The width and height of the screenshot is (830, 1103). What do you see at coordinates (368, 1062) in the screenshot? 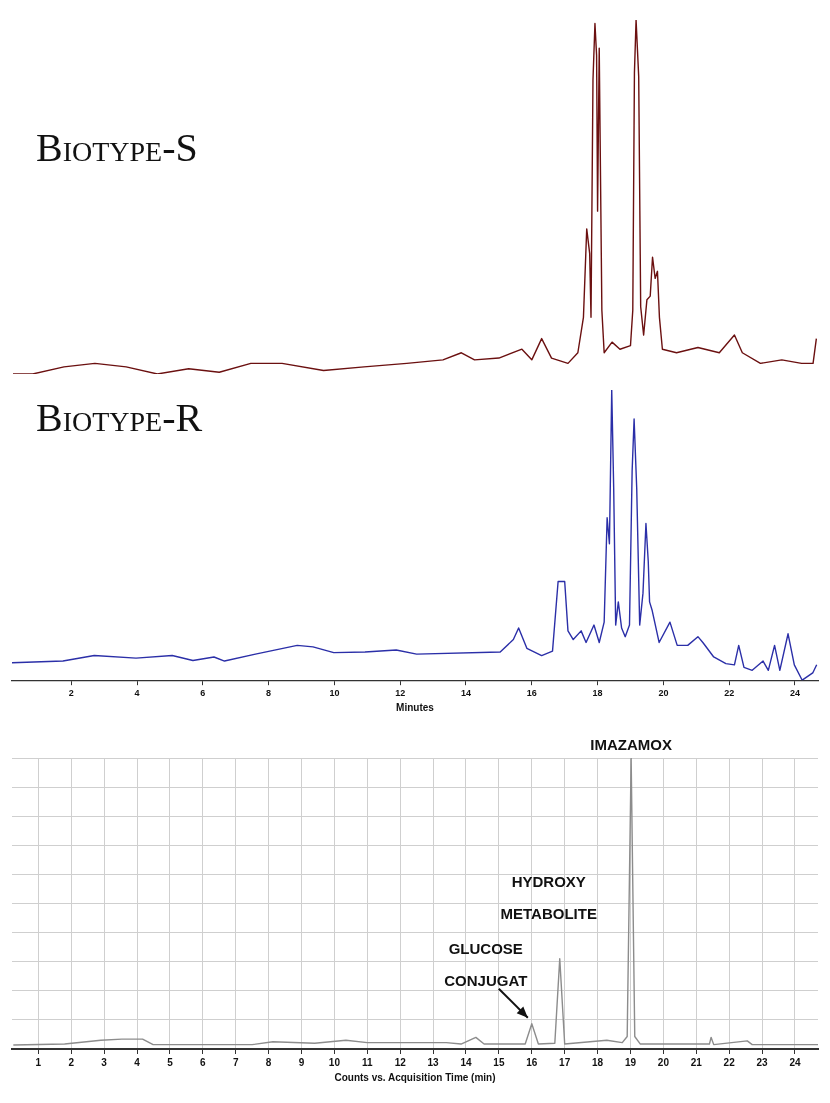
I see `x-tick-label: 11` at bounding box center [368, 1062].